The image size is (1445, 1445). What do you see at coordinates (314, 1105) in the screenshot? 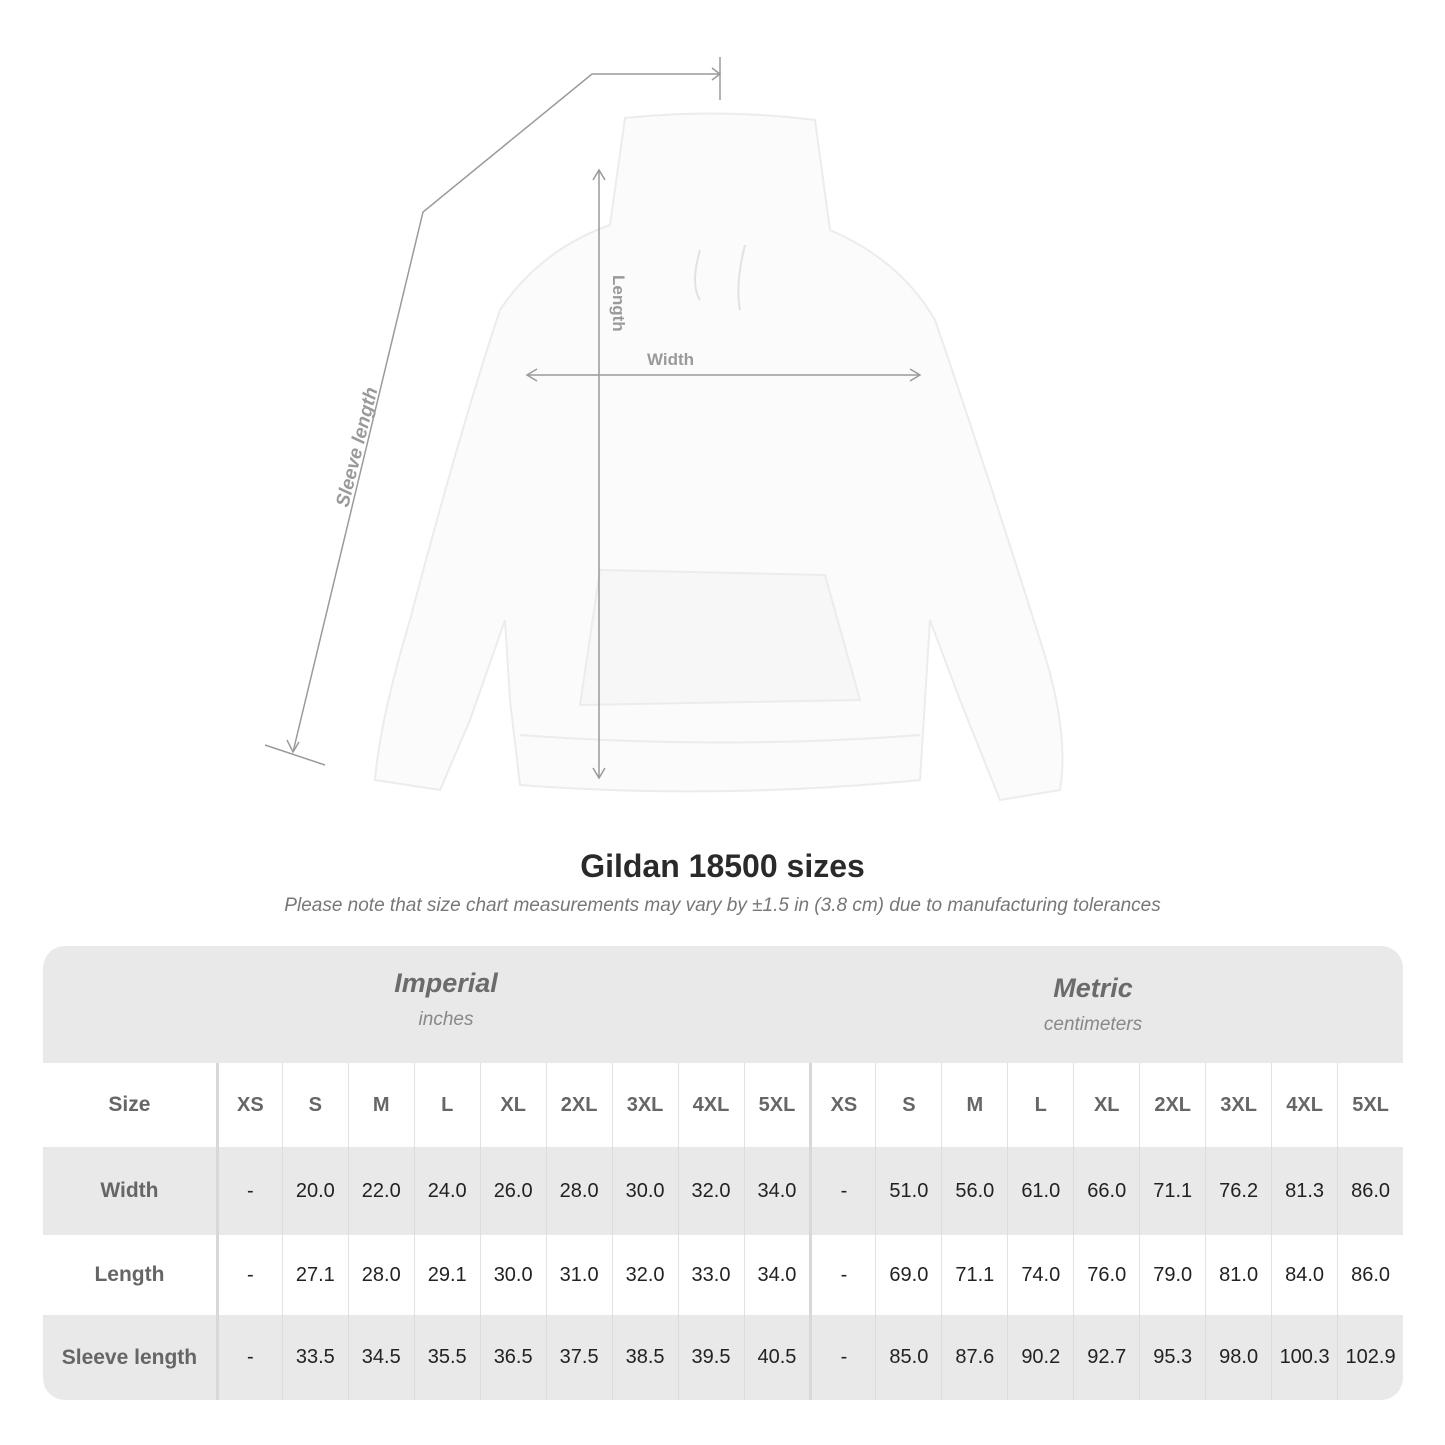
I see `imperial-size-header: S` at bounding box center [314, 1105].